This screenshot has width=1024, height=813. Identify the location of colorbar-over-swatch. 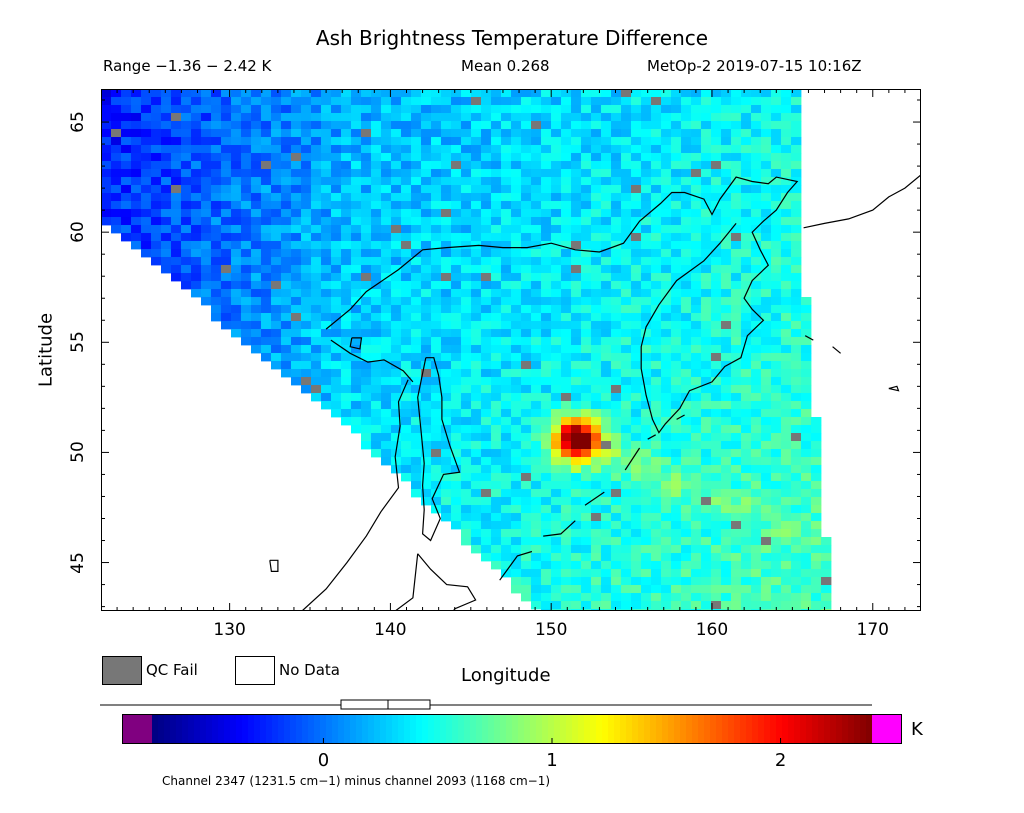
(887, 729).